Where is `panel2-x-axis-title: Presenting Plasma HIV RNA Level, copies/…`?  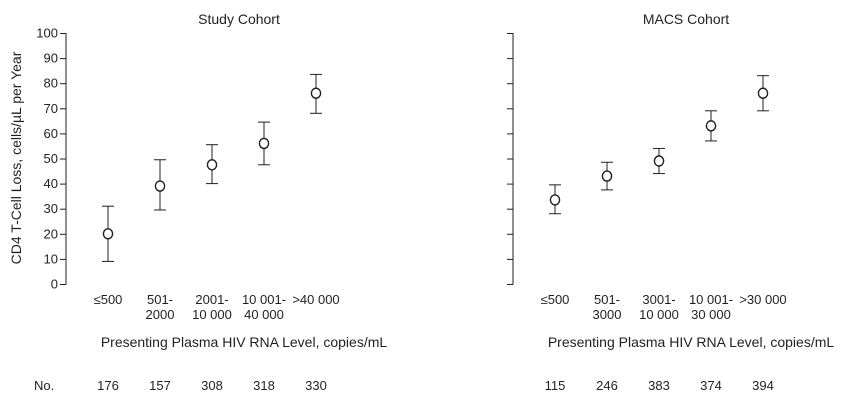 panel2-x-axis-title: Presenting Plasma HIV RNA Level, copies/… is located at coordinates (691, 342).